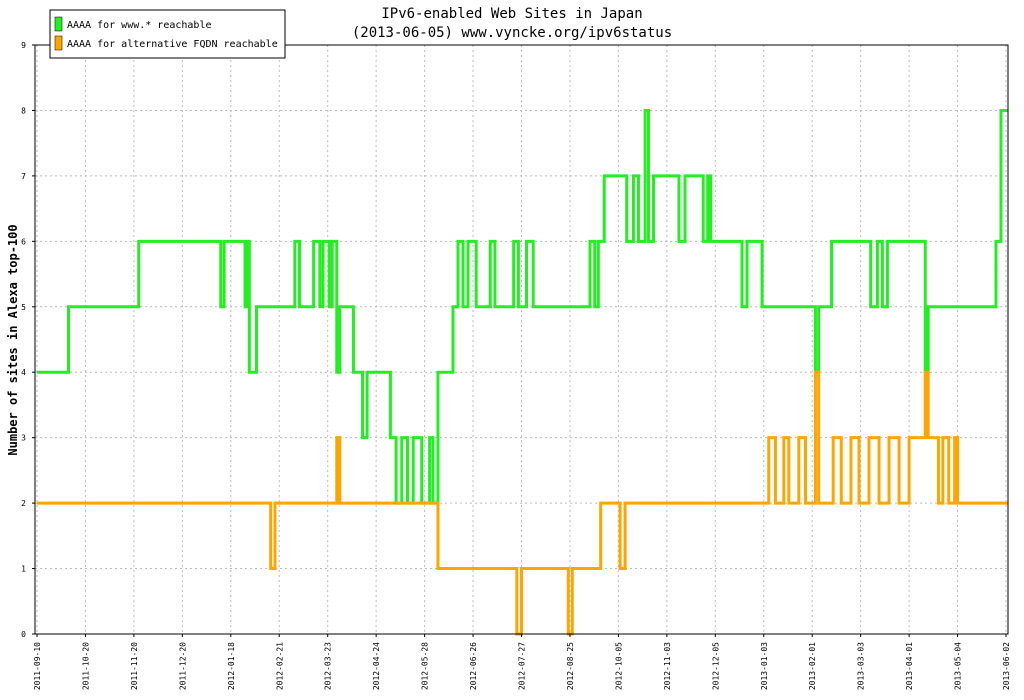 The image size is (1024, 700). I want to click on x-tick-label: 2013-06-02, so click(1006, 666).